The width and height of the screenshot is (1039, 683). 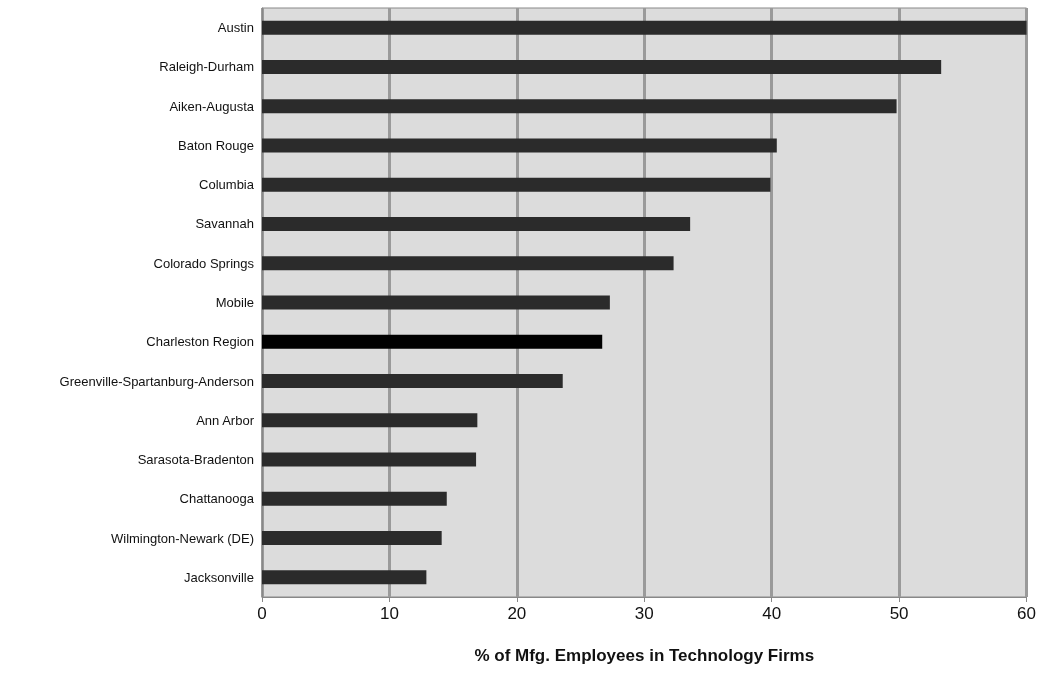 What do you see at coordinates (644, 655) in the screenshot?
I see `x-axis-title: % of Mfg. Employees in Technology Firms` at bounding box center [644, 655].